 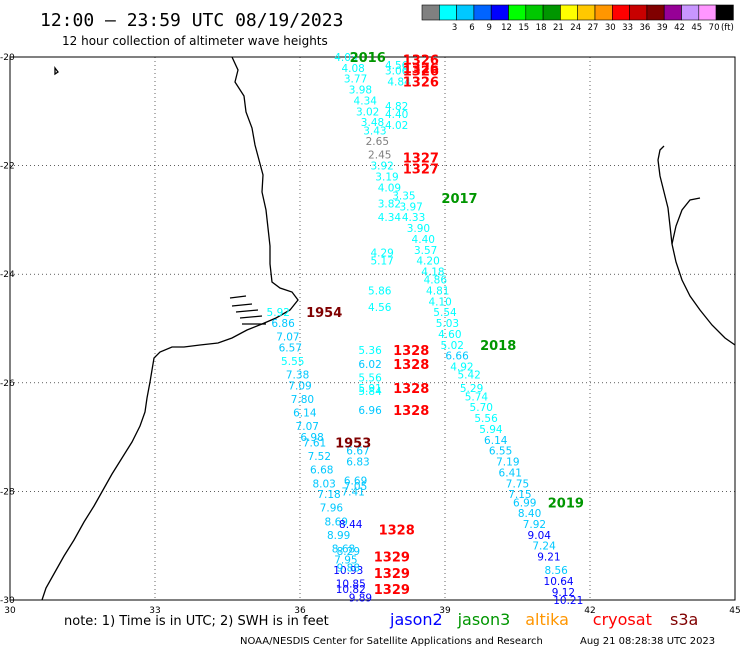 I want to click on wave-height-value: 3.43, so click(x=374, y=131).